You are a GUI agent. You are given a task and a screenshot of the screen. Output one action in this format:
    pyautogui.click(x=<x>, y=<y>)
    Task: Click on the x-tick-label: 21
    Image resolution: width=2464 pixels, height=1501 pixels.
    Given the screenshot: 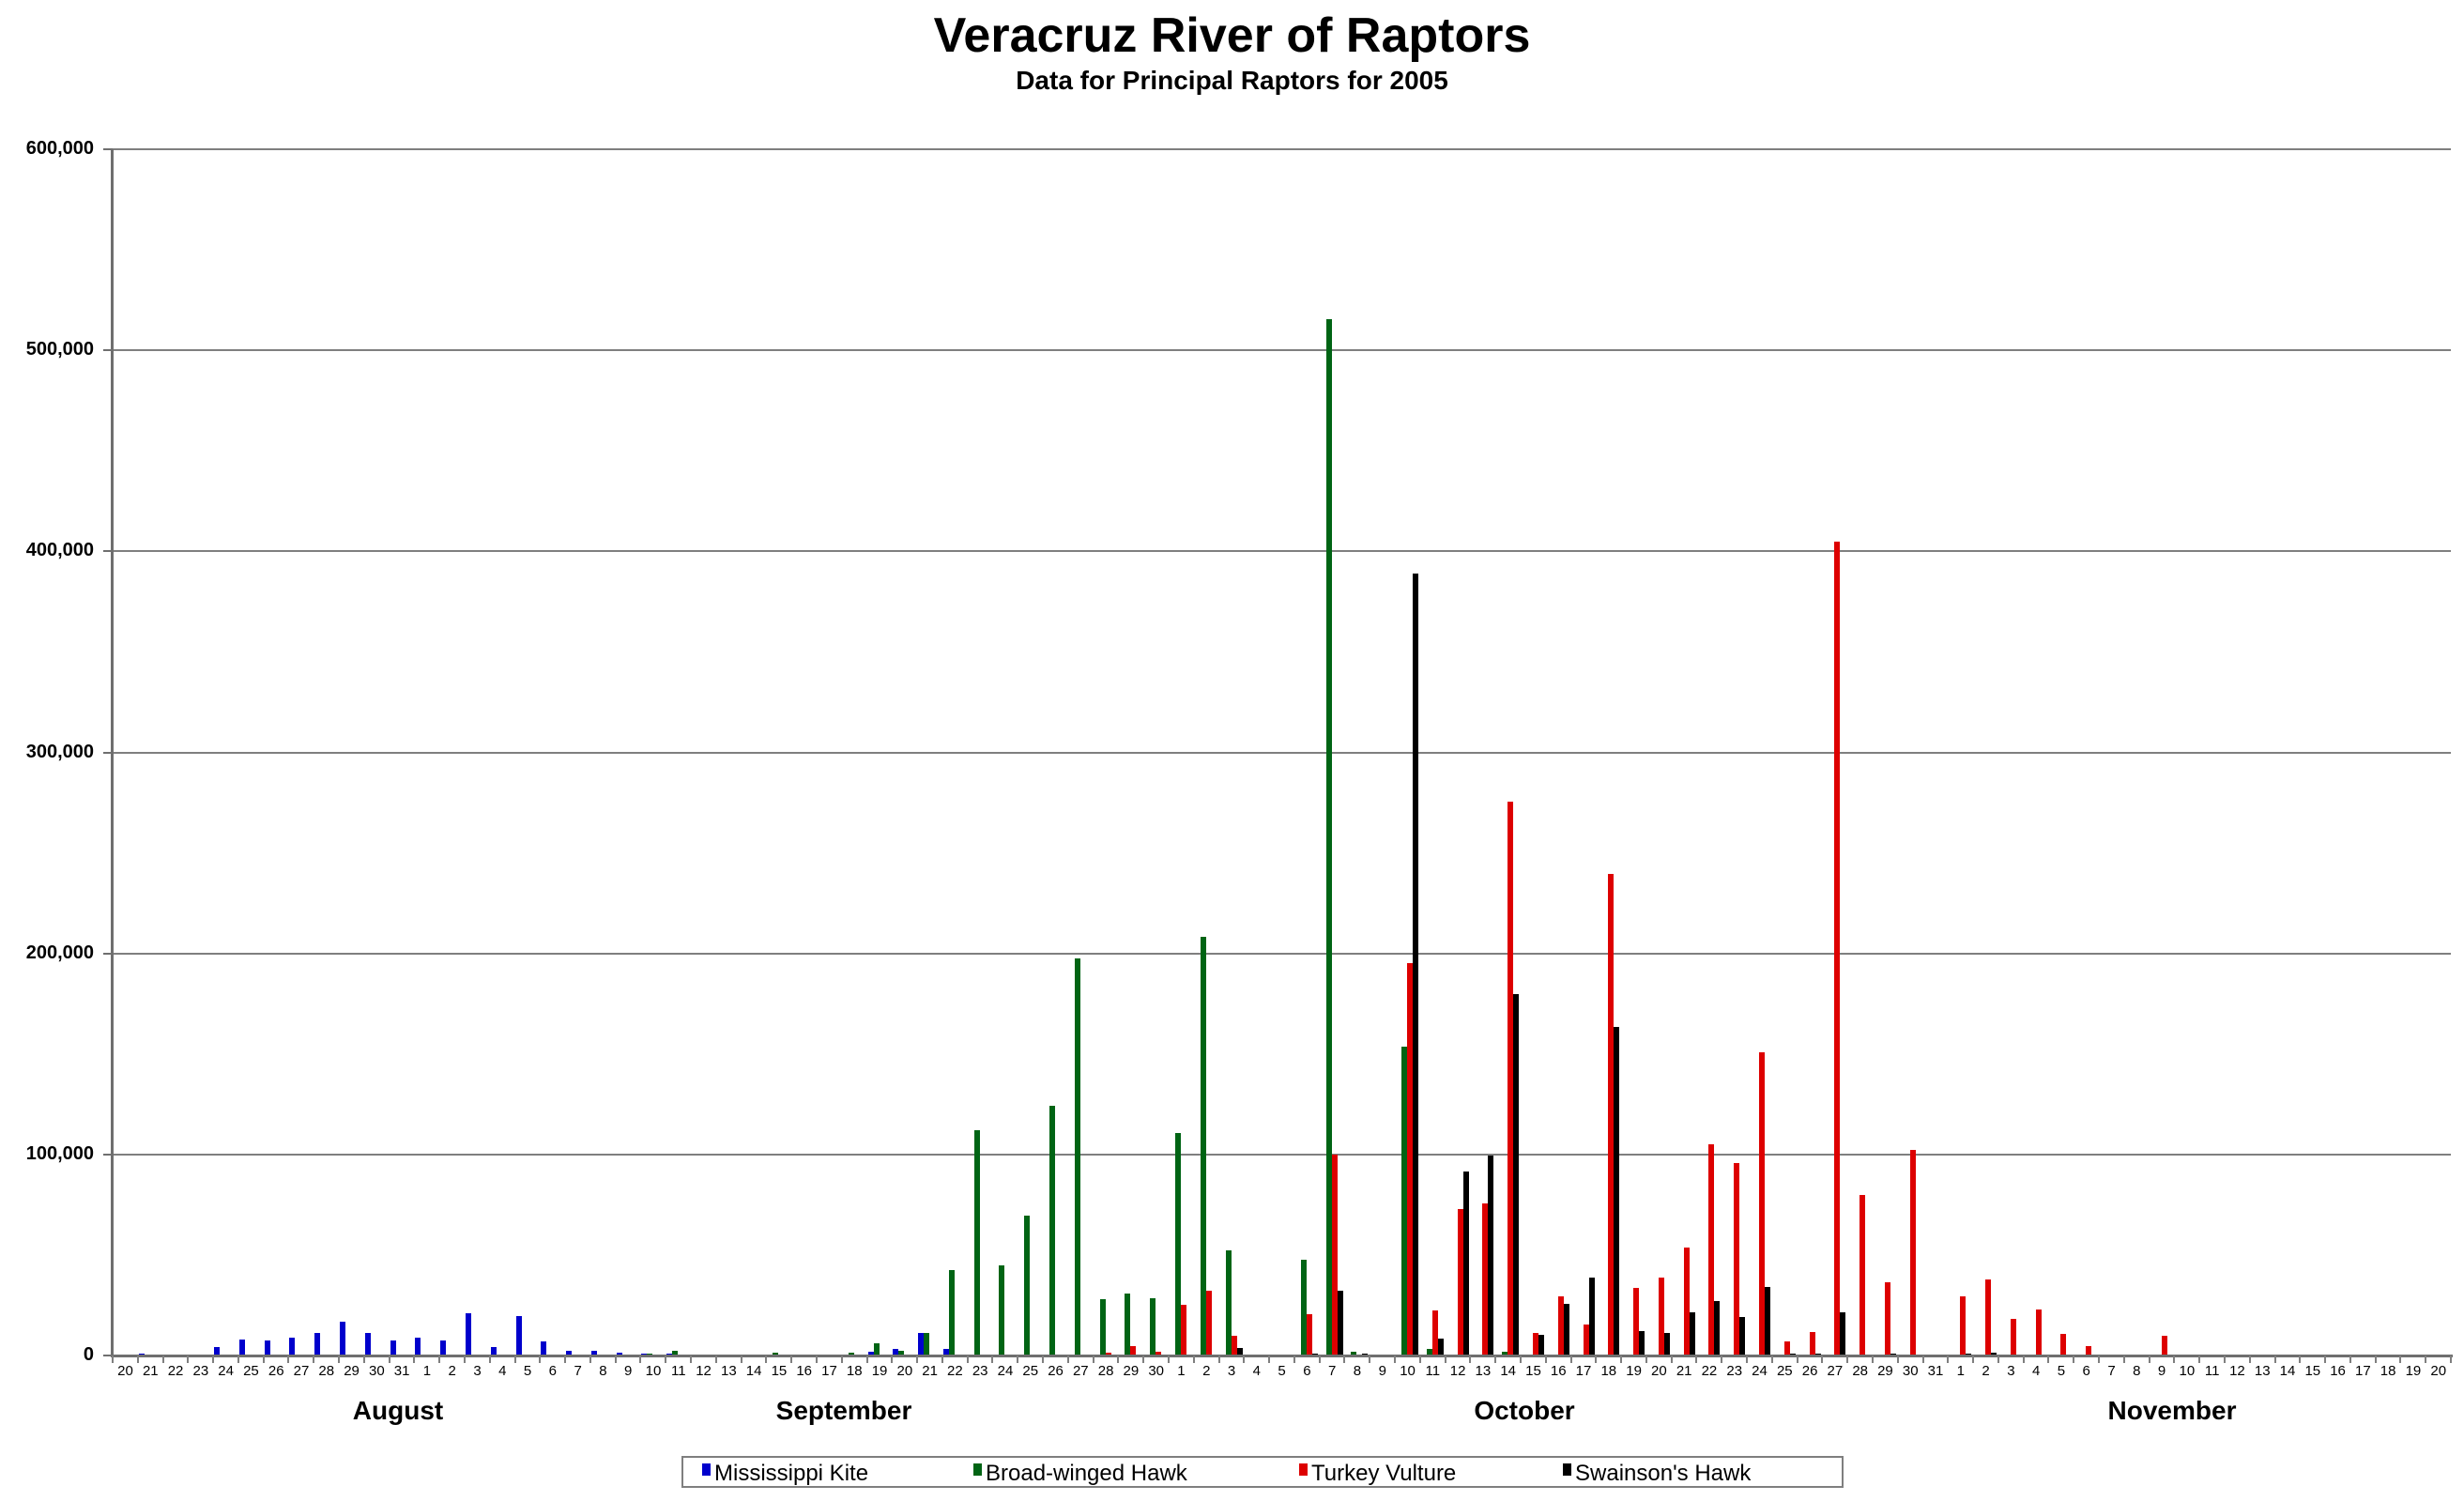 What is the action you would take?
    pyautogui.click(x=151, y=1371)
    